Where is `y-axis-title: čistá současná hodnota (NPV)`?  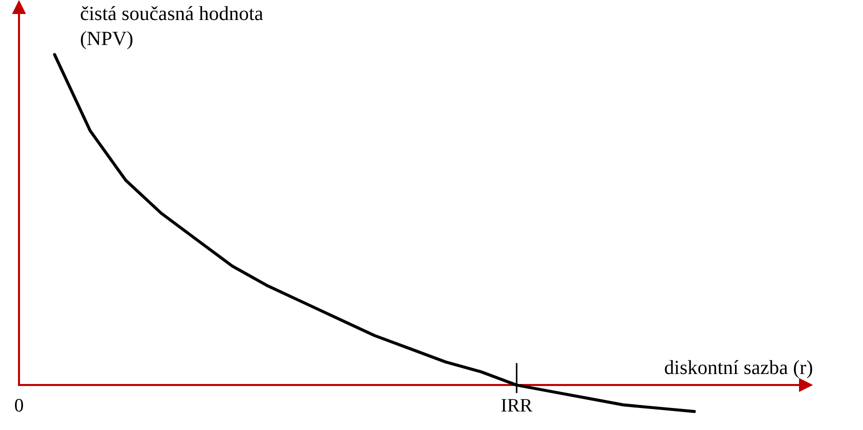
y-axis-title: čistá současná hodnota (NPV) is located at coordinates (172, 27).